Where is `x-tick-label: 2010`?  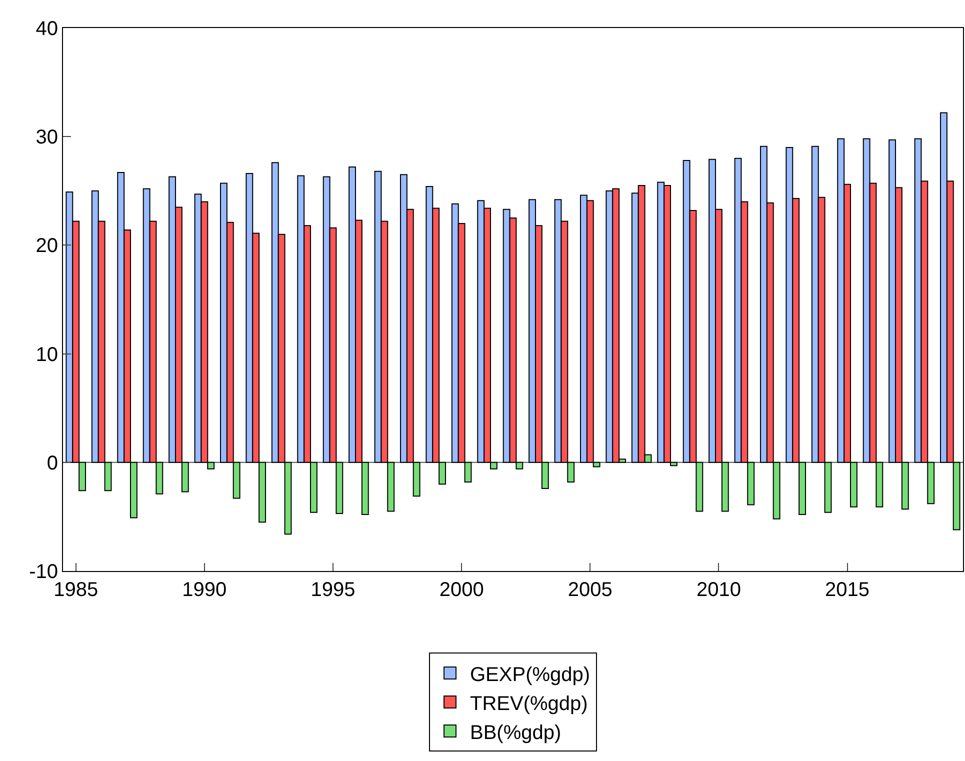
x-tick-label: 2010 is located at coordinates (718, 590).